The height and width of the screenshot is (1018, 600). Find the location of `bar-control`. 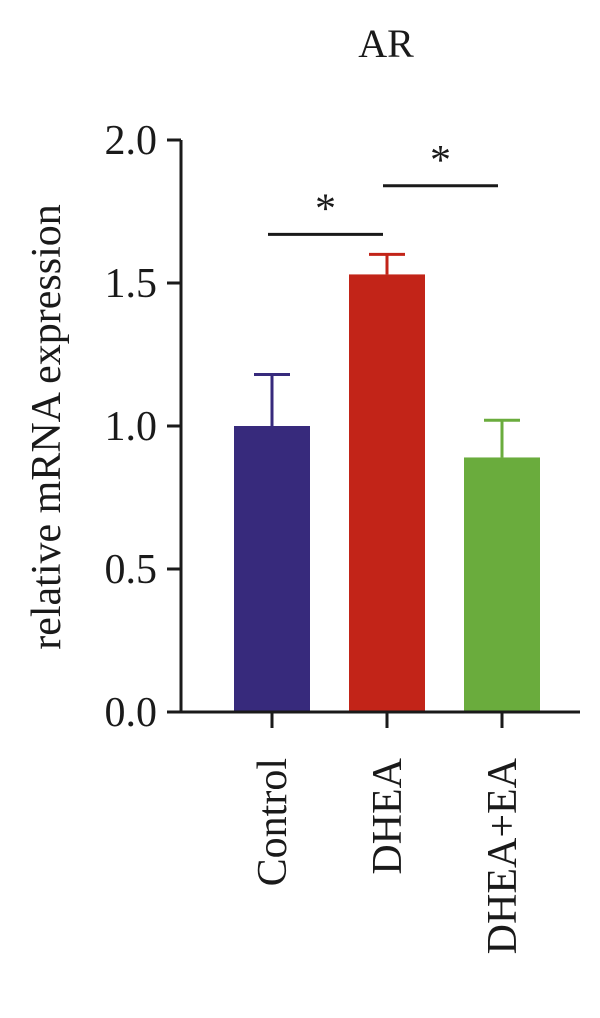

bar-control is located at coordinates (272, 569).